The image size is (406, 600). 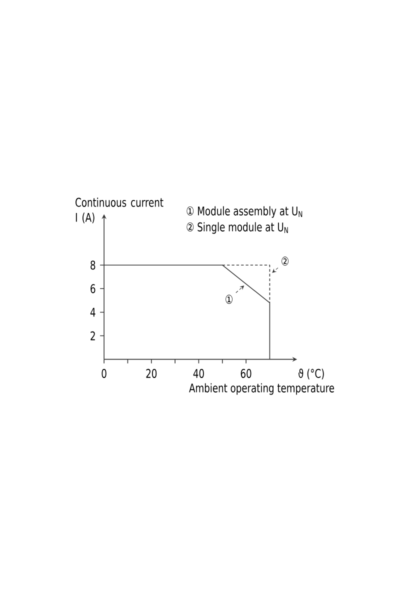 I want to click on text: Ambient operating temperature, so click(x=261, y=389).